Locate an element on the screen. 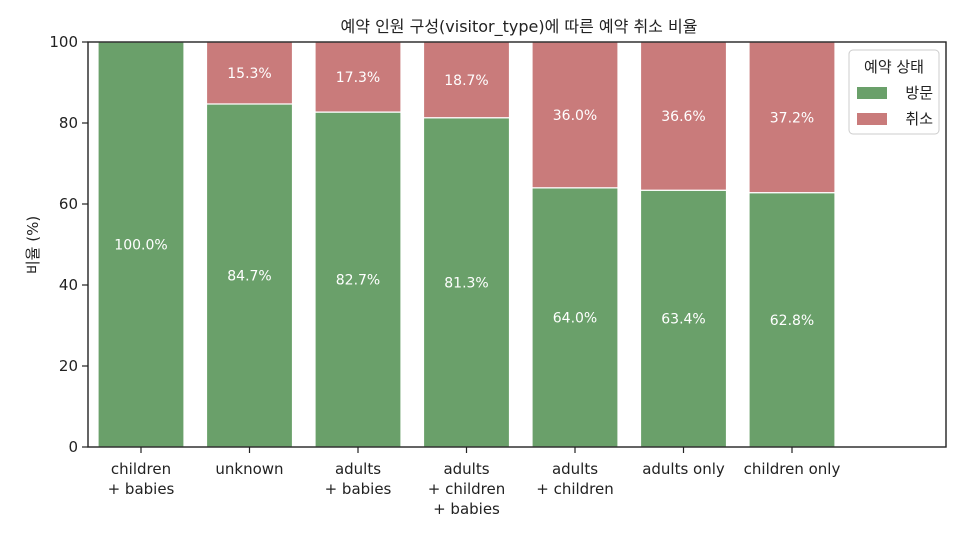 The image size is (966, 537). data-label-cancel-6: 37.2% is located at coordinates (792, 118).